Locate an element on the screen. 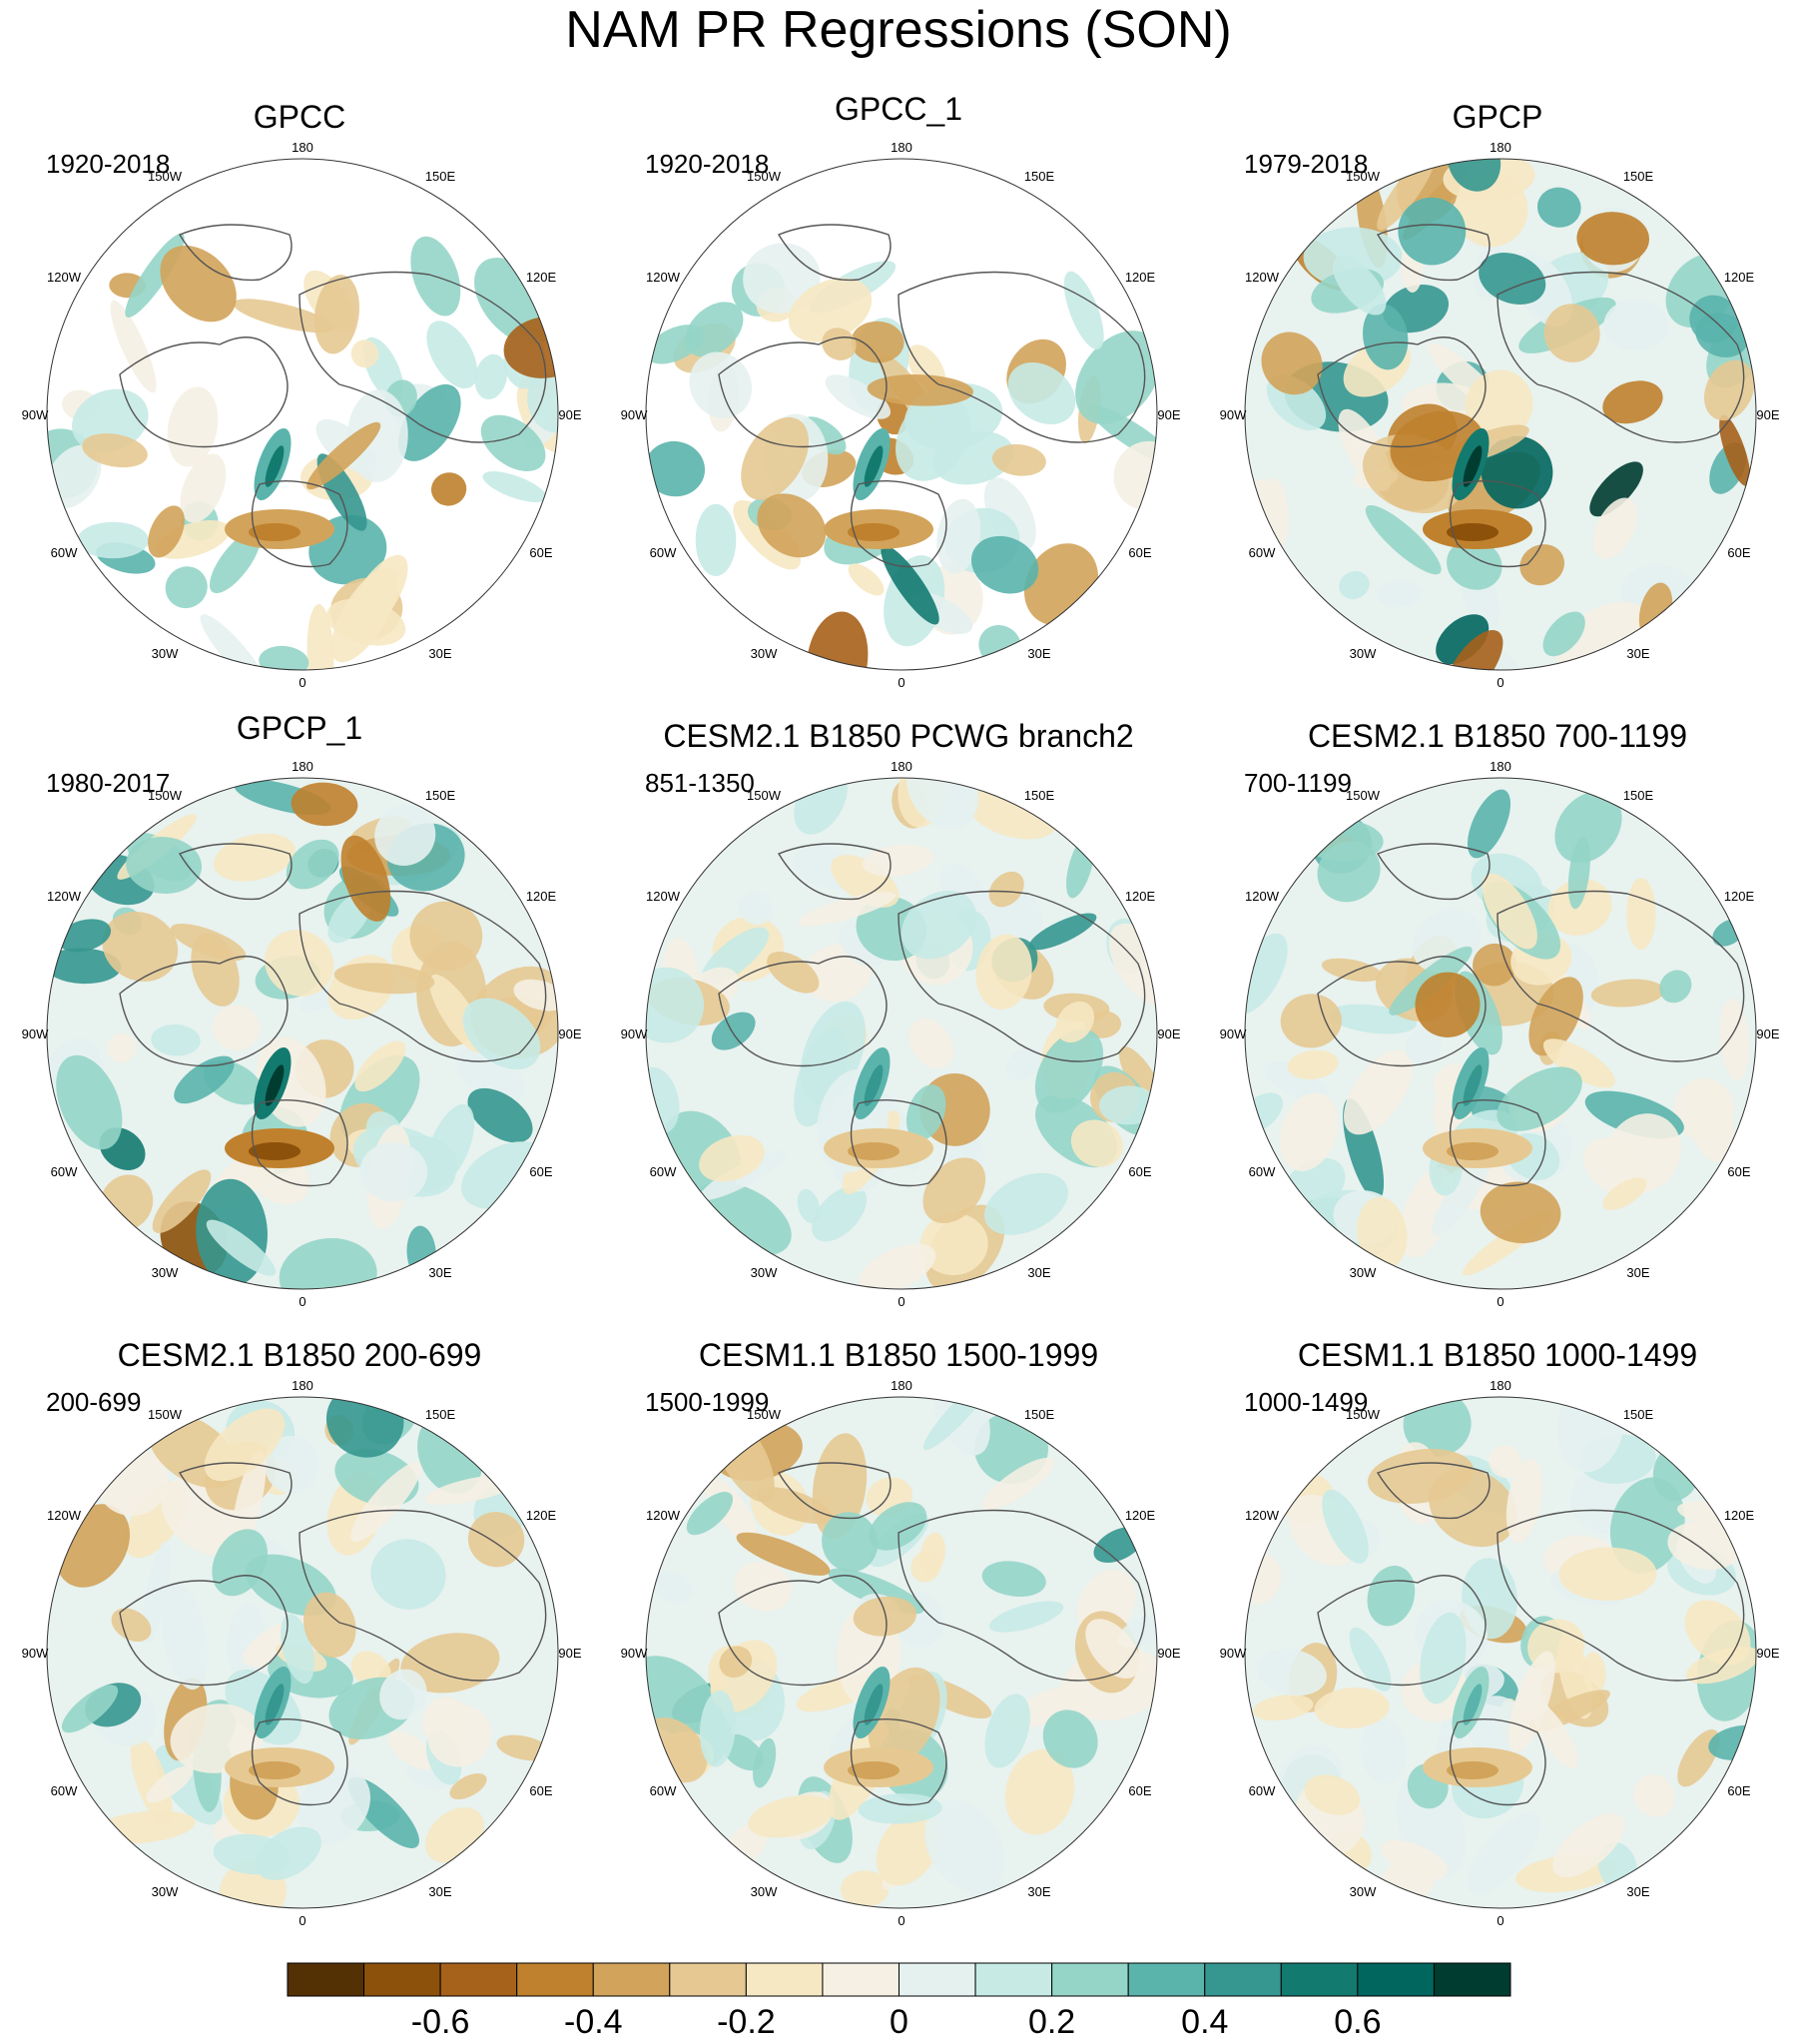  scandinavia-core-anomaly is located at coordinates (874, 1085).